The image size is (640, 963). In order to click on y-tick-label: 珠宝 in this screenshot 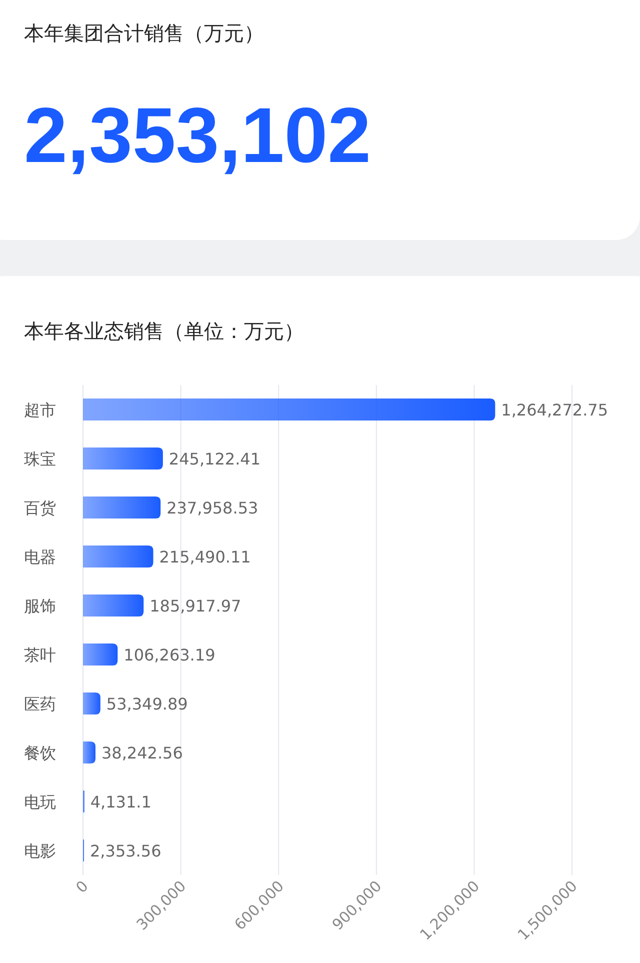, I will do `click(40, 459)`.